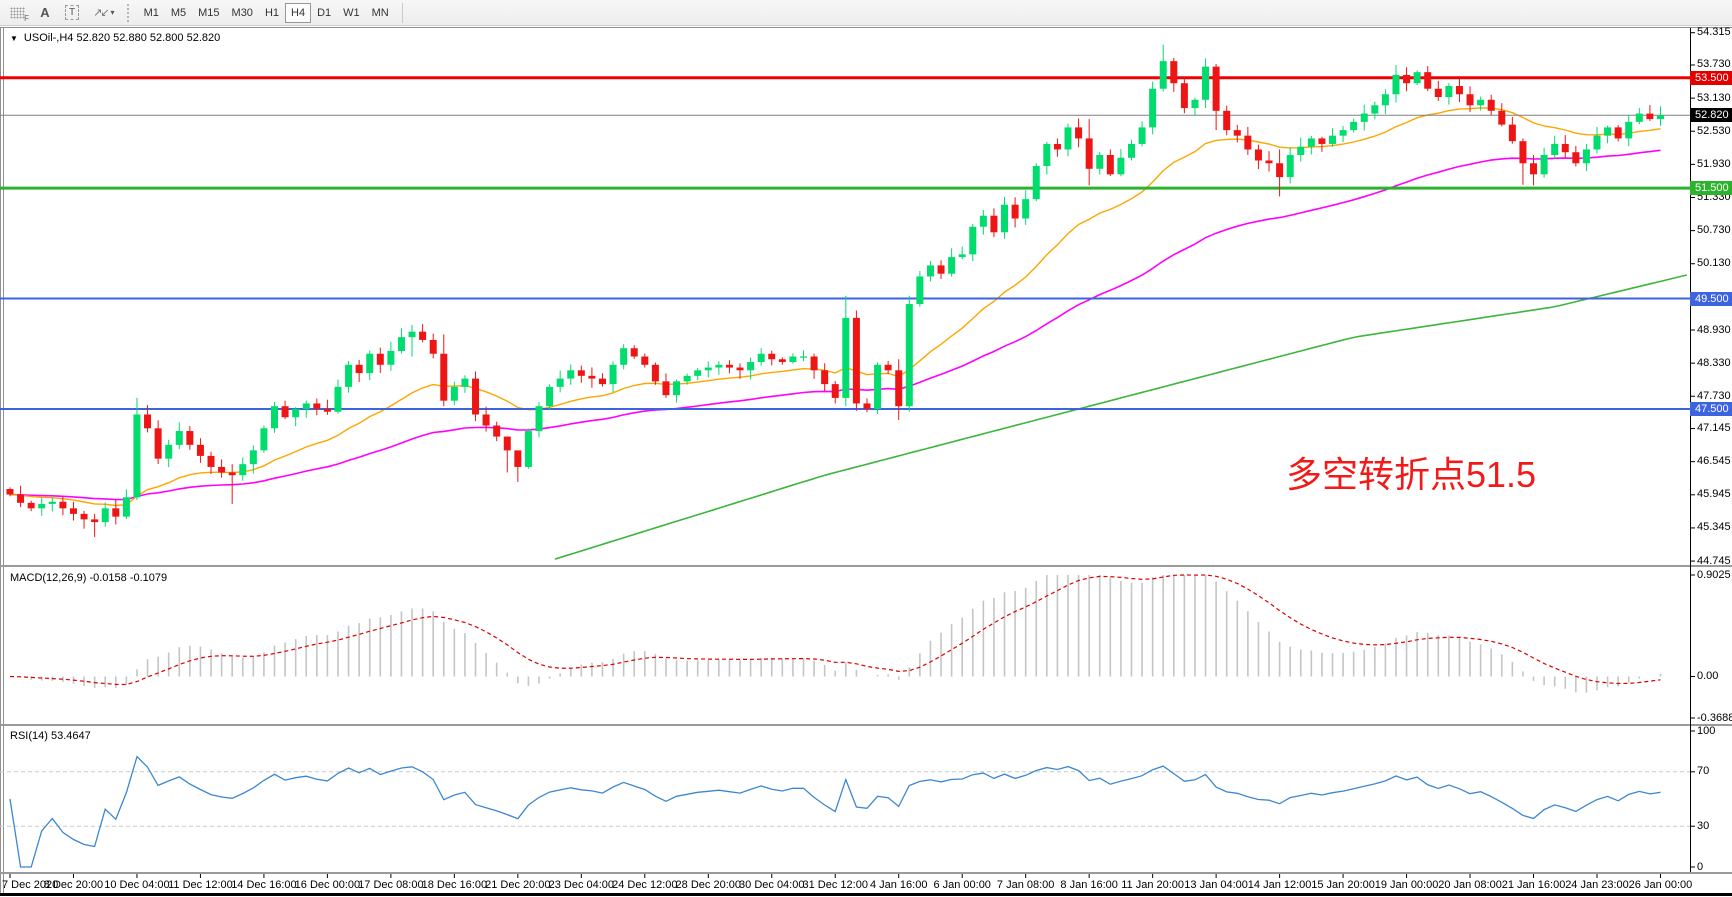 This screenshot has height=897, width=1732. Describe the element at coordinates (112, 12) in the screenshot. I see `dropdown-caret-icon: ▾` at that location.